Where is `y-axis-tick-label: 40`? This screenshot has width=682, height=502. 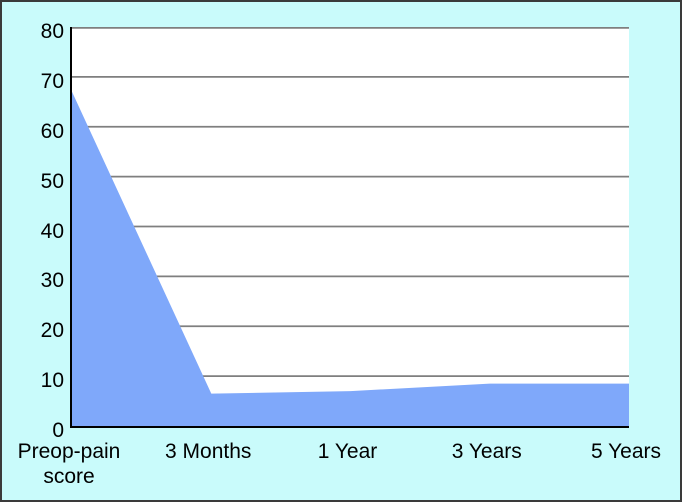
y-axis-tick-label: 40 is located at coordinates (52, 231).